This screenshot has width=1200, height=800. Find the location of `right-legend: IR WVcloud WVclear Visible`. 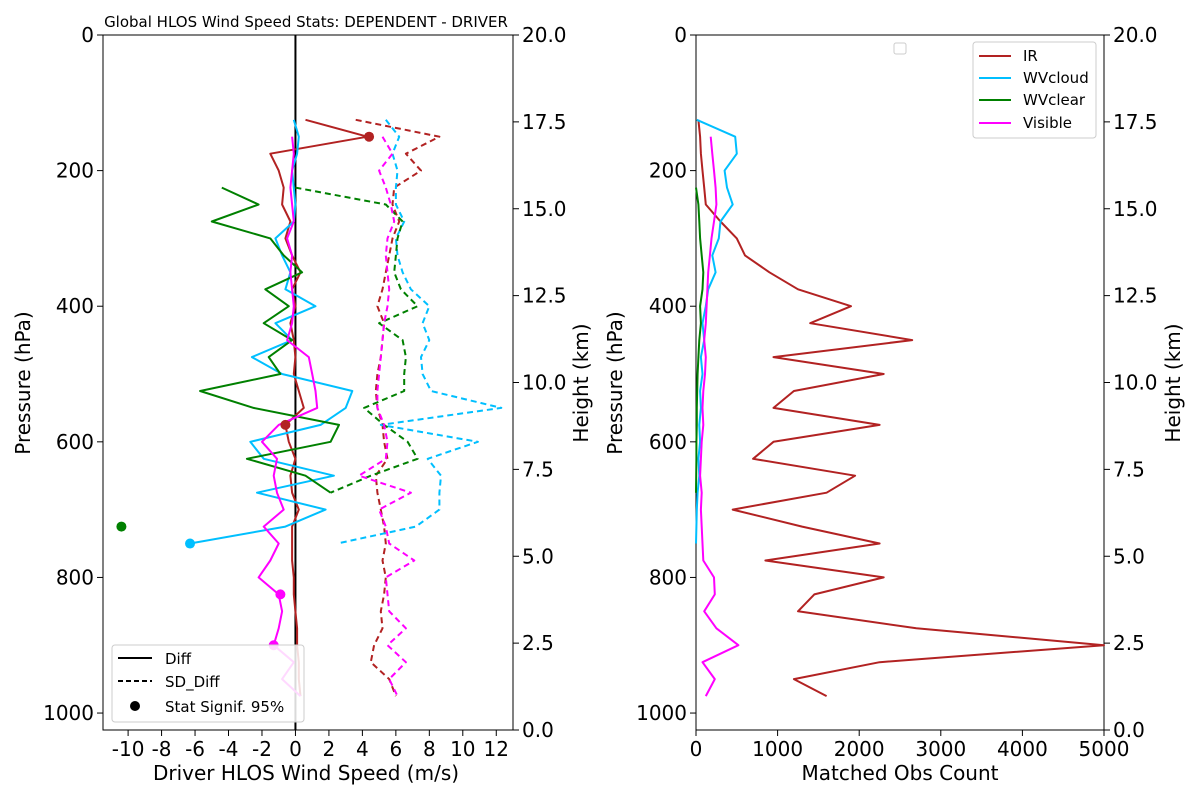

right-legend: IR WVcloud WVclear Visible is located at coordinates (1034, 90).